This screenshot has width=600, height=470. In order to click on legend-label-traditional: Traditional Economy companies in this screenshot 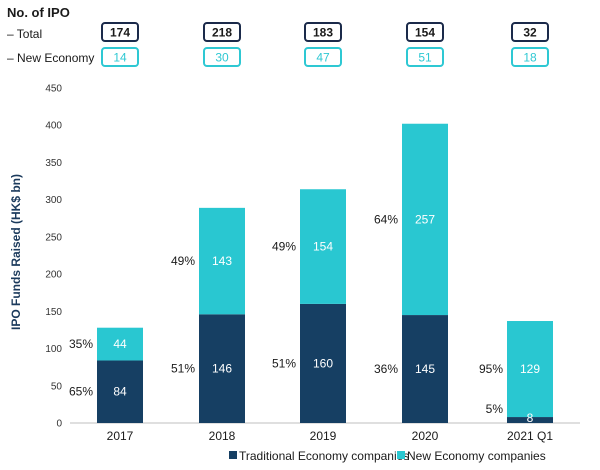, I will do `click(324, 456)`.